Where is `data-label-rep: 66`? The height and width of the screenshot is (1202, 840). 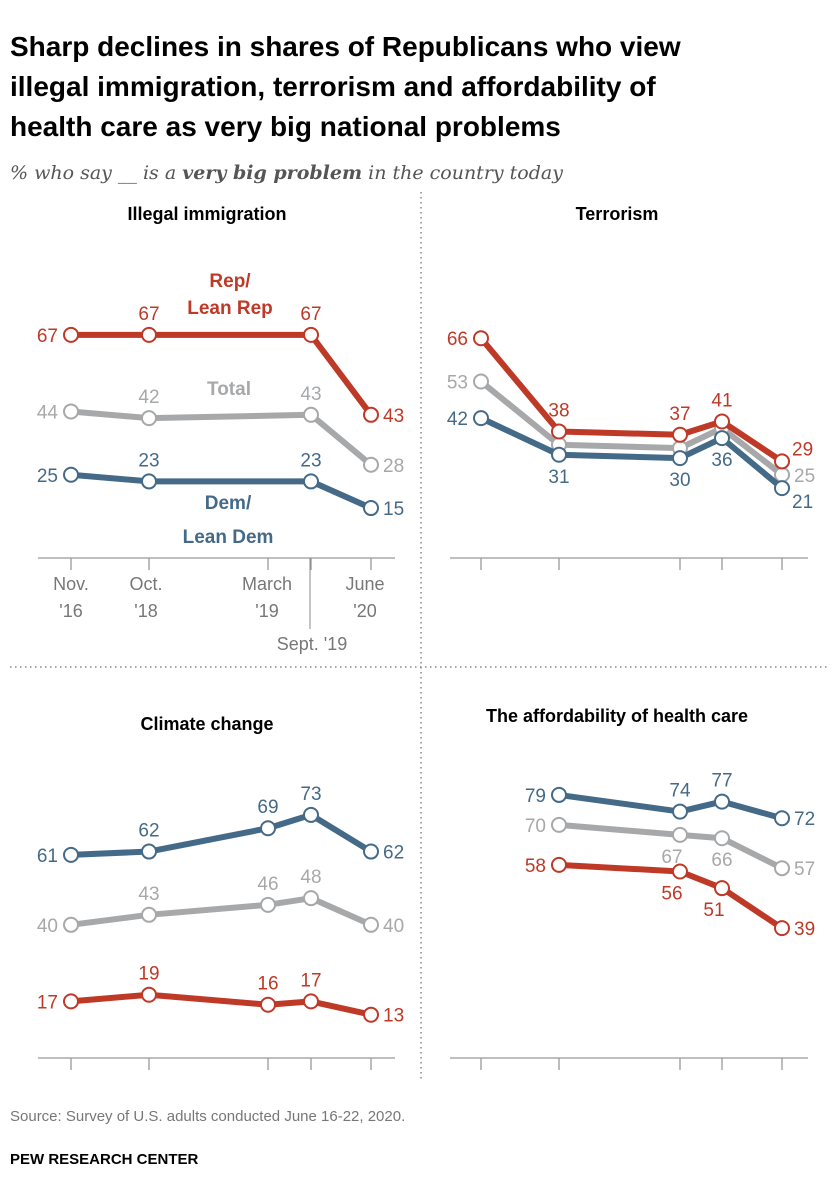
data-label-rep: 66 is located at coordinates (457, 339).